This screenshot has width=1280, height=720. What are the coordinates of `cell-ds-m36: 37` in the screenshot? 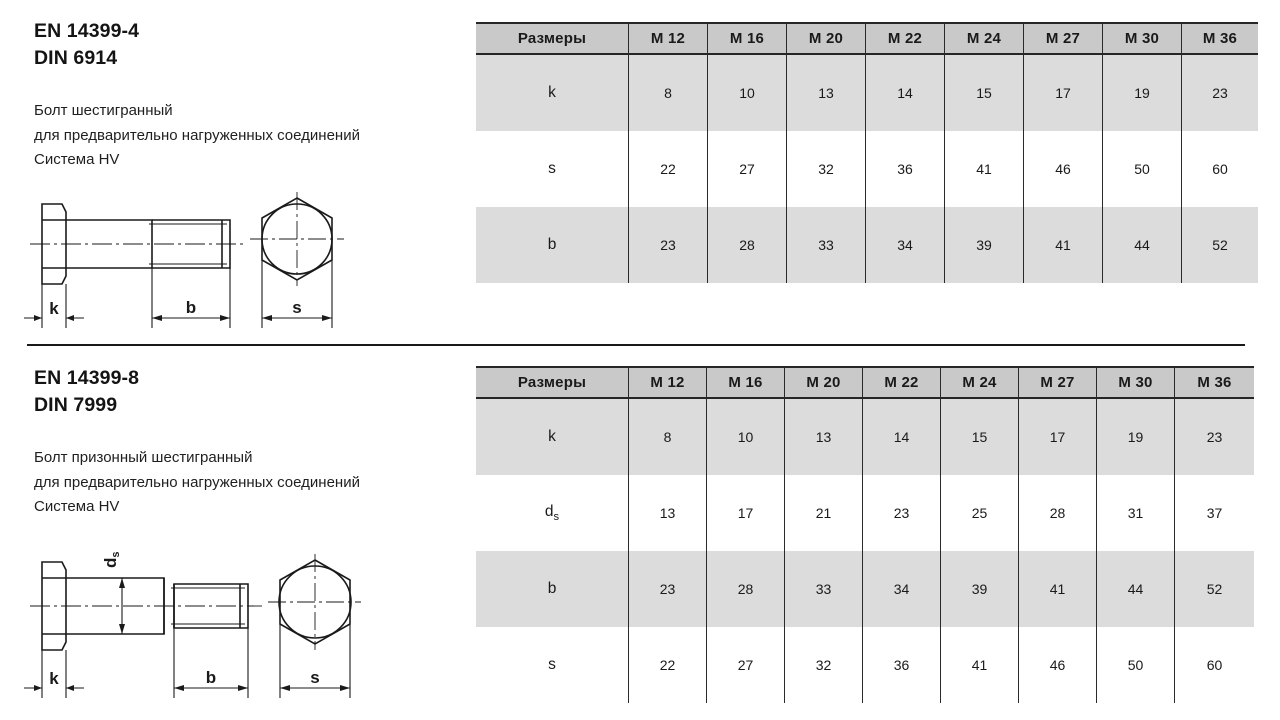 It's located at (1214, 513).